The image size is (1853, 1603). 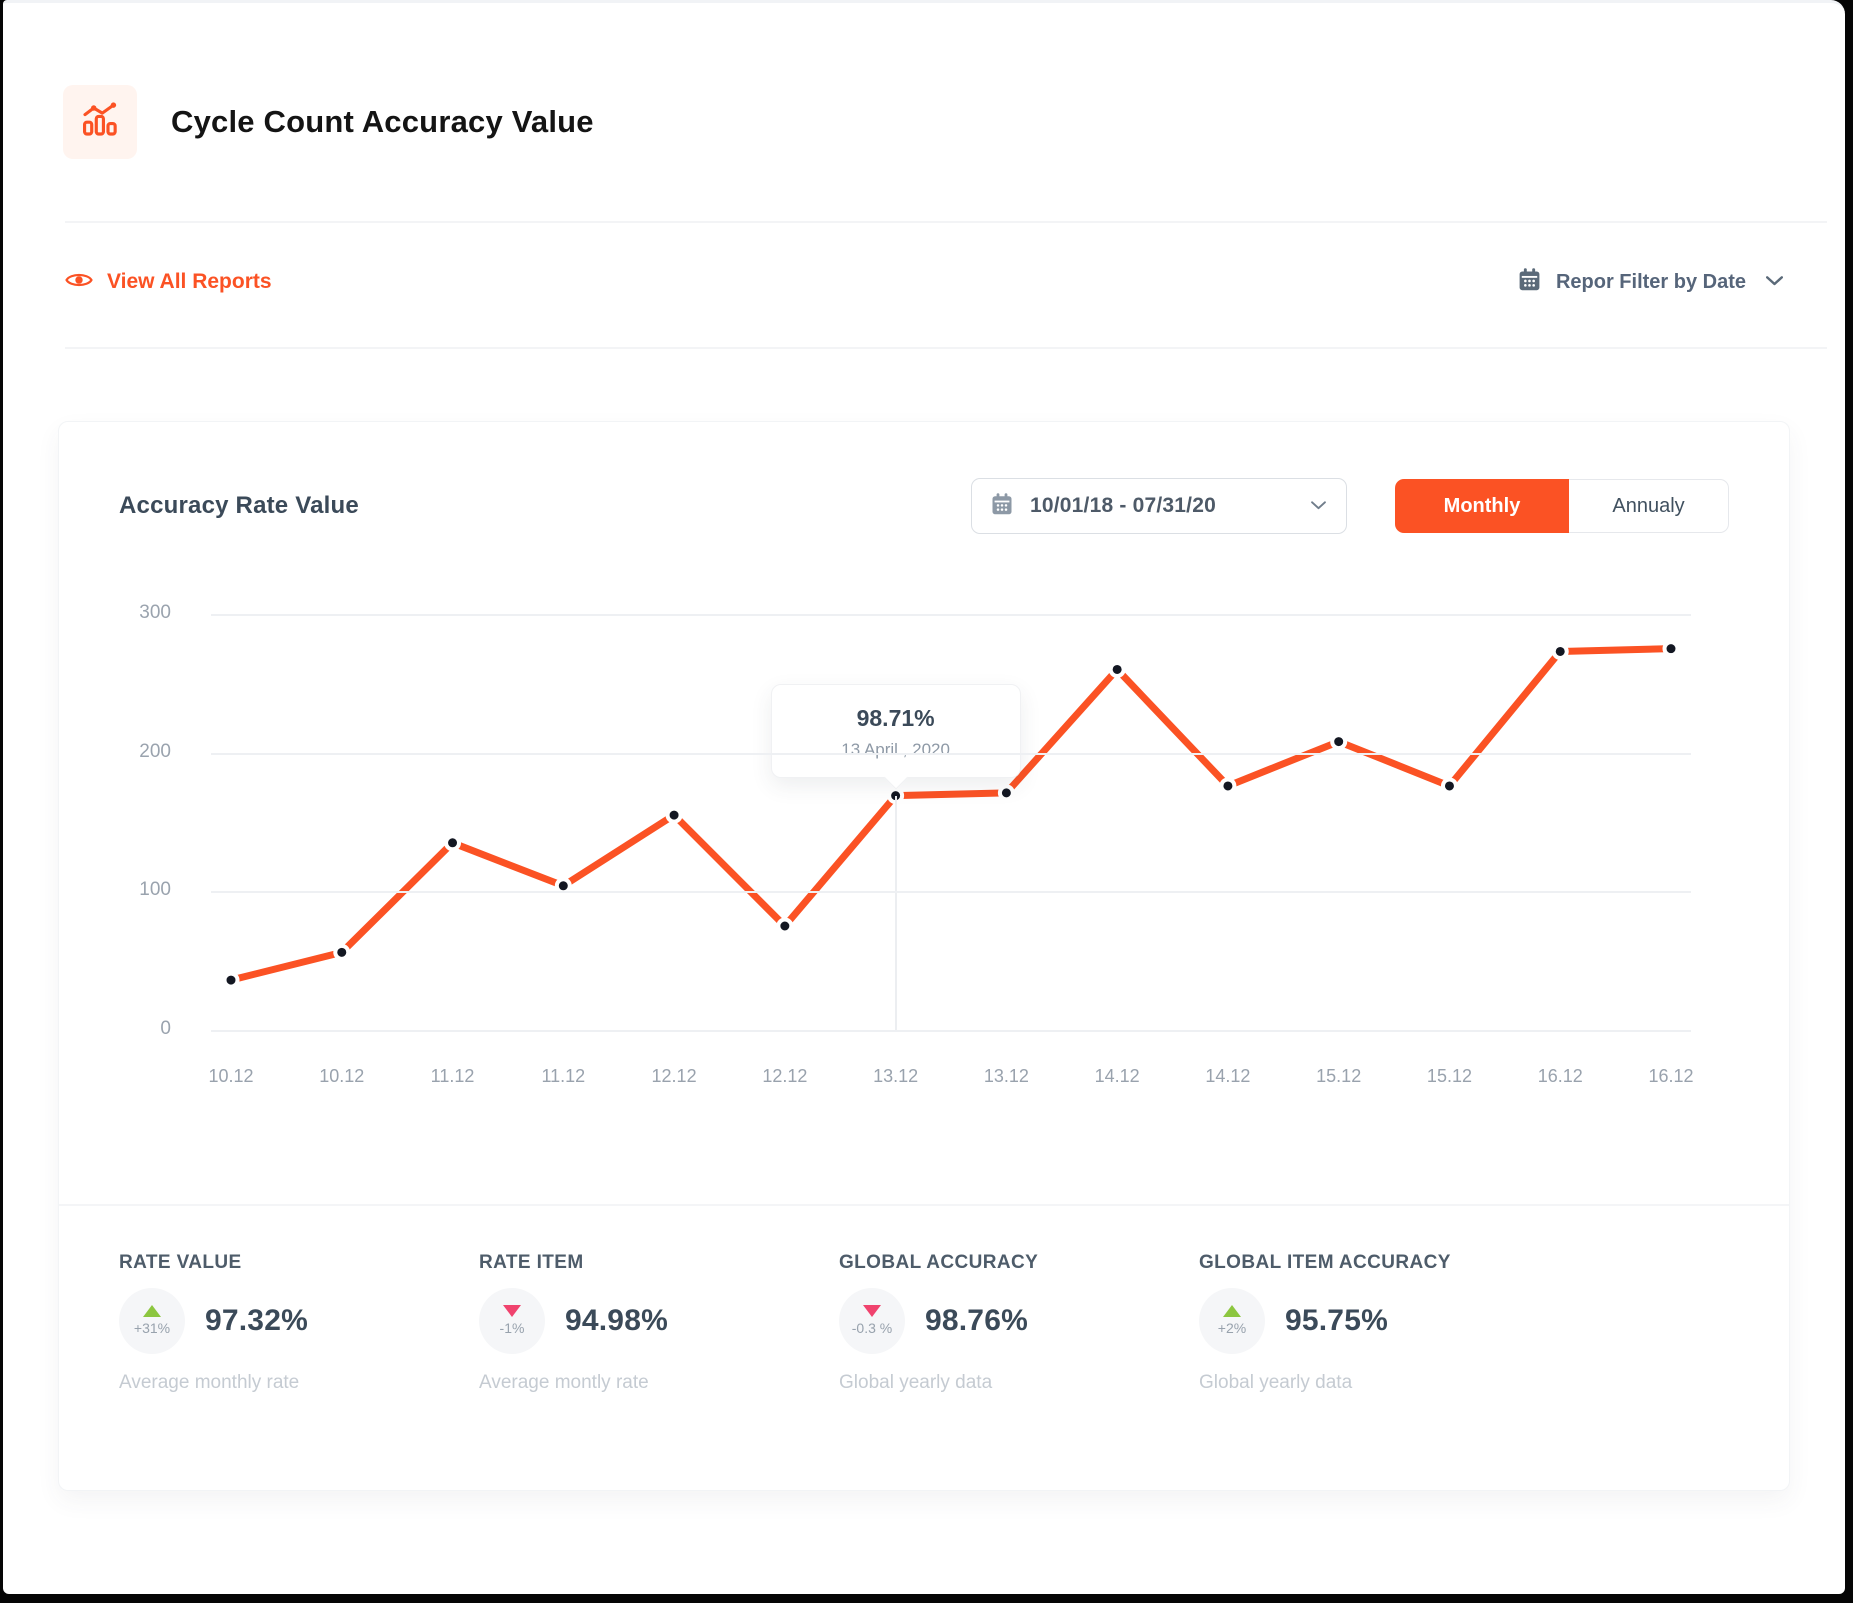 What do you see at coordinates (895, 912) in the screenshot?
I see `tooltip-vline` at bounding box center [895, 912].